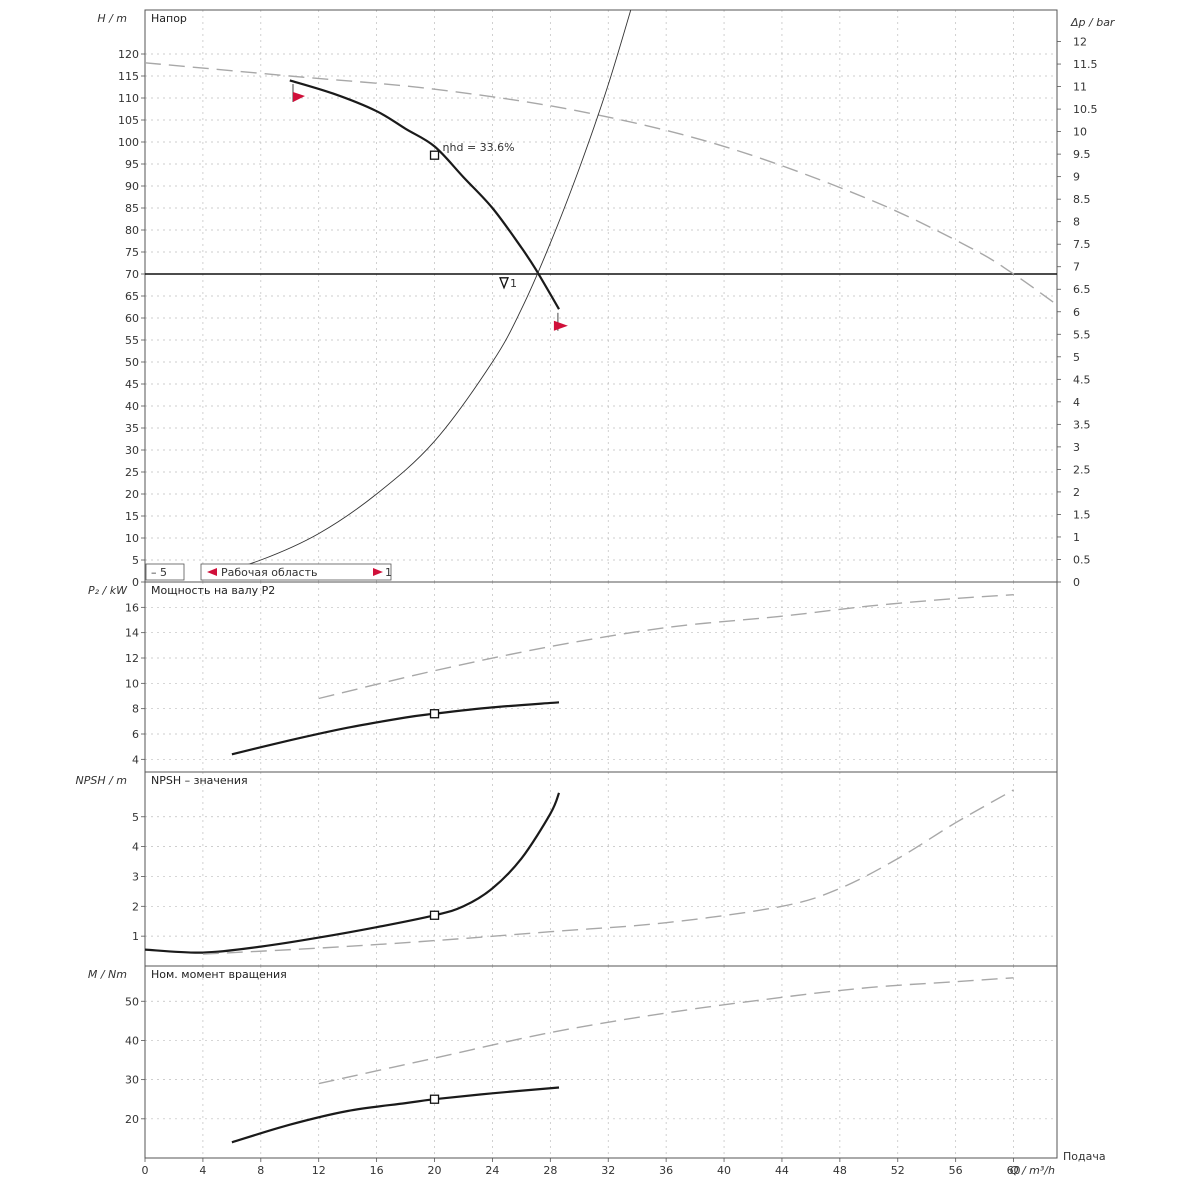 The width and height of the screenshot is (1200, 1200). What do you see at coordinates (169, 18) in the screenshot?
I see `panel-title: Напор` at bounding box center [169, 18].